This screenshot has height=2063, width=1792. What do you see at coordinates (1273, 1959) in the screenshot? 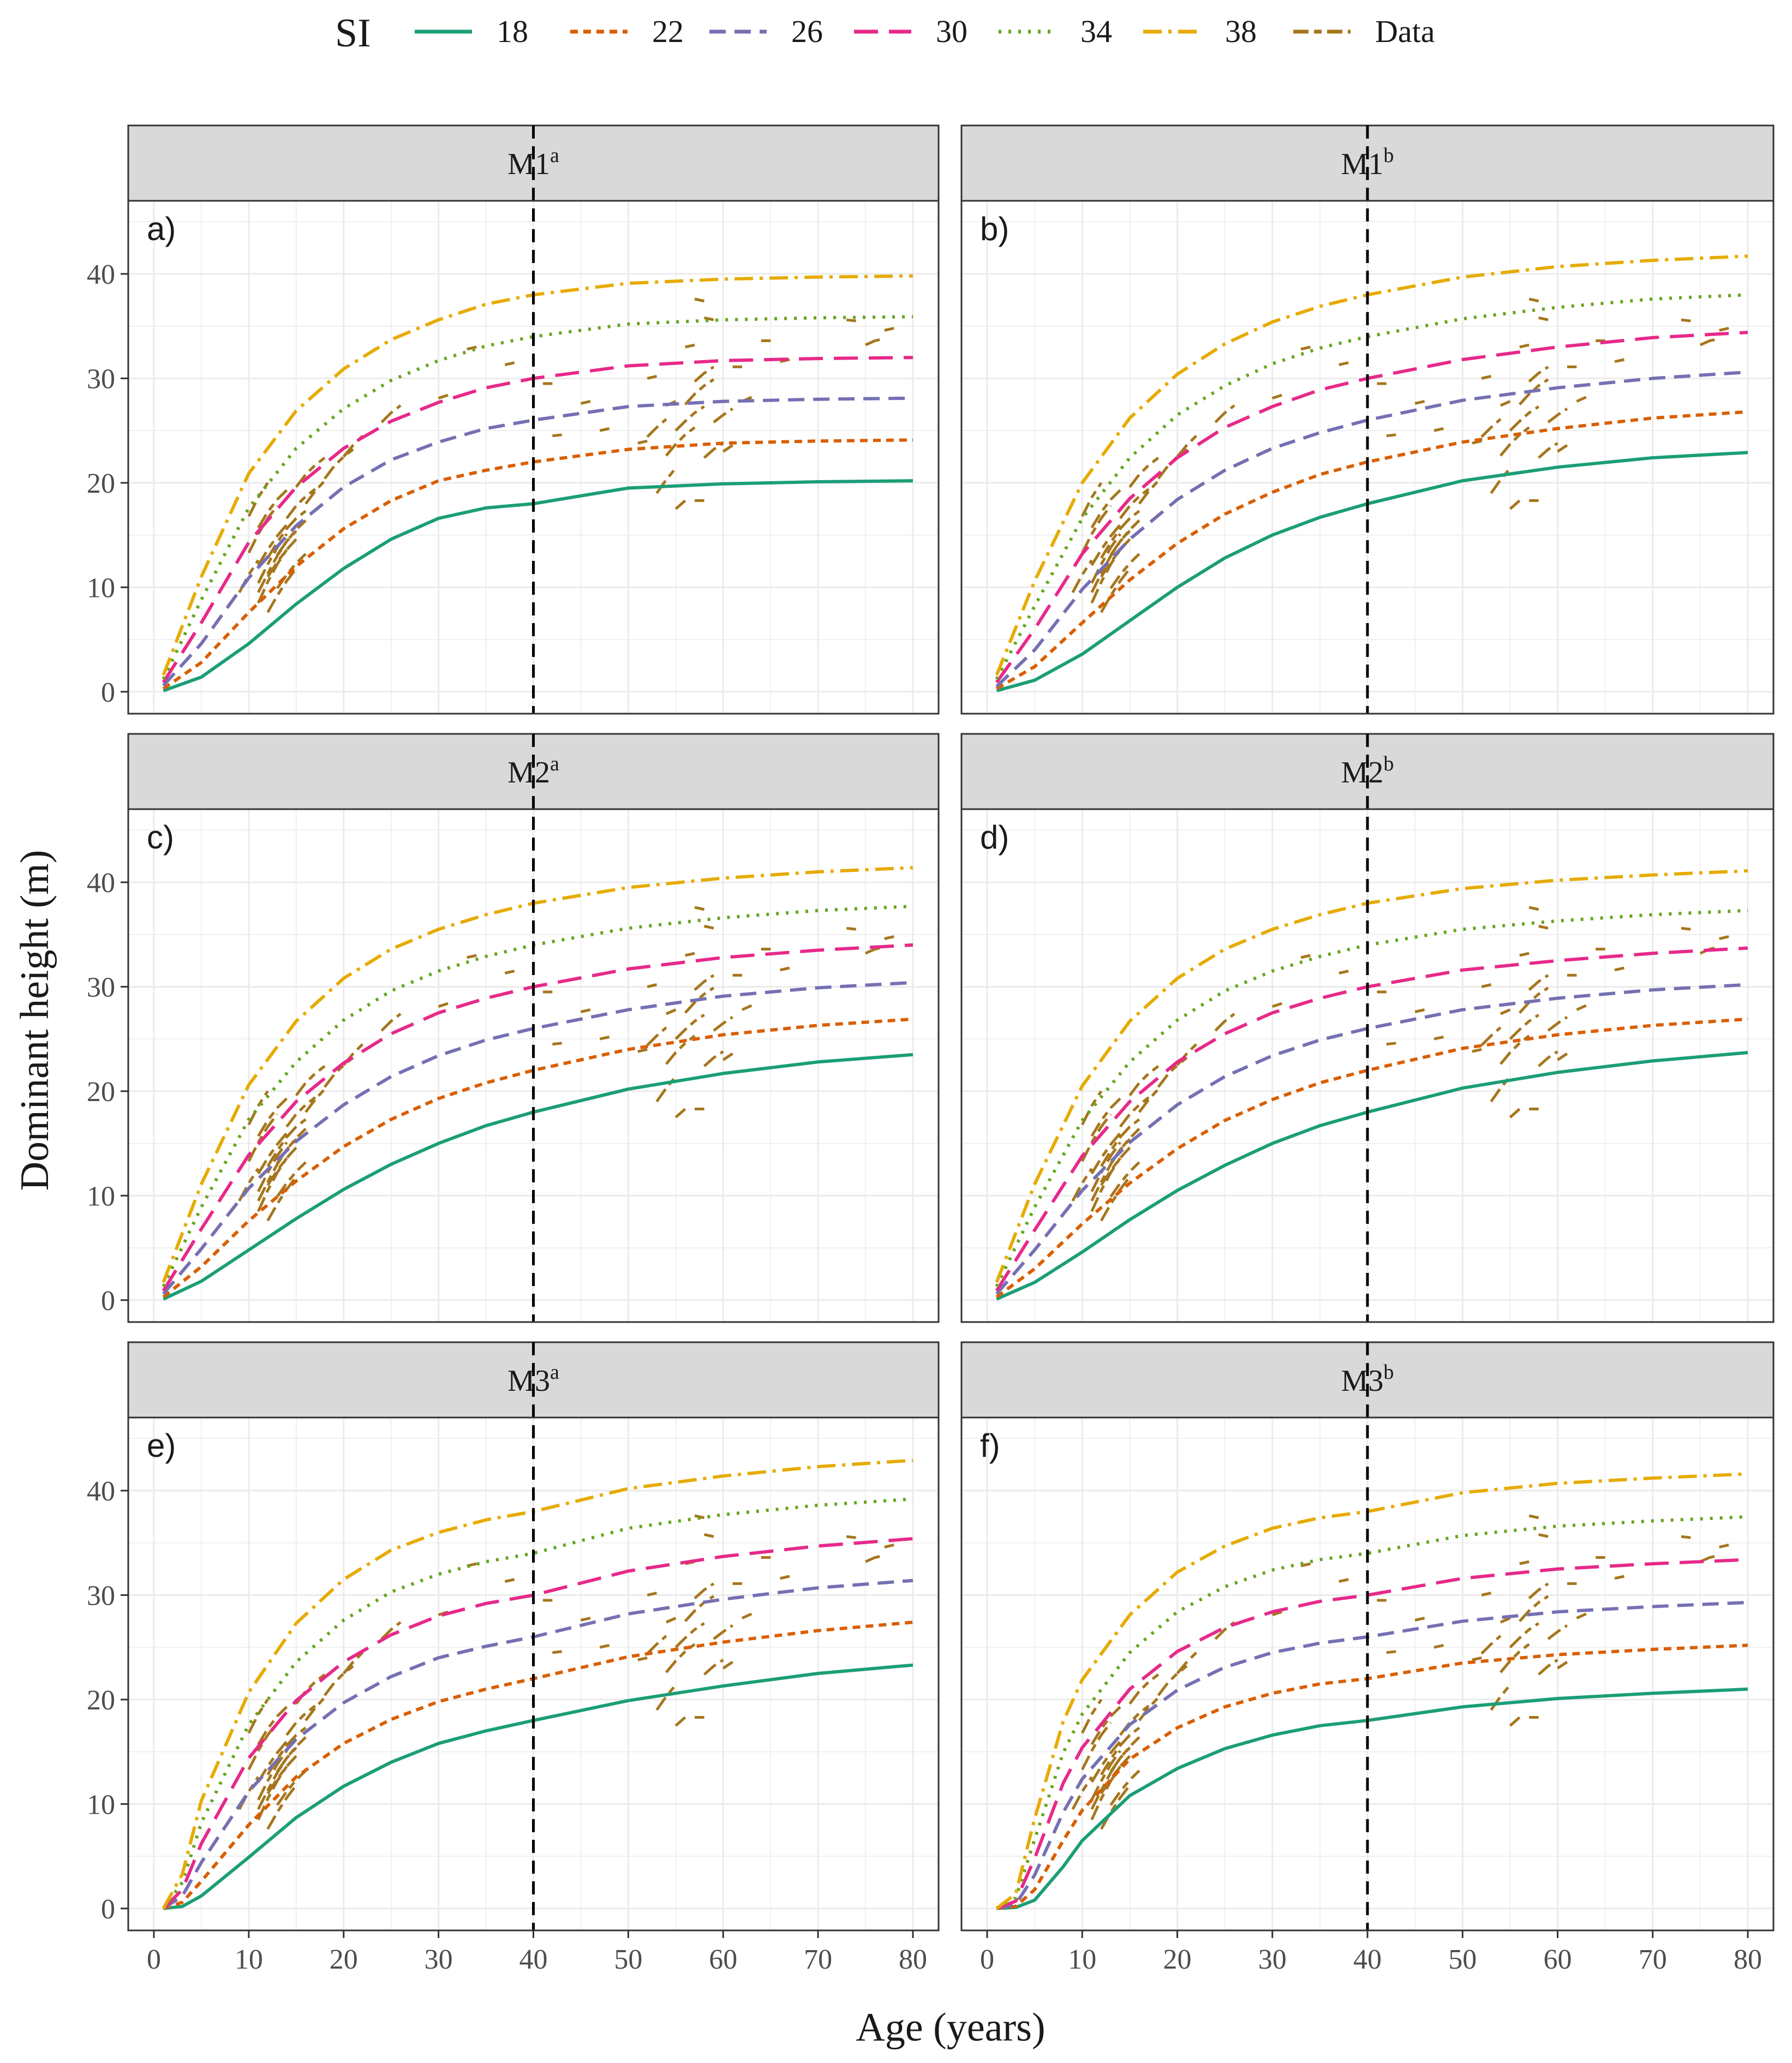
I see `x-tick-label: 30` at bounding box center [1273, 1959].